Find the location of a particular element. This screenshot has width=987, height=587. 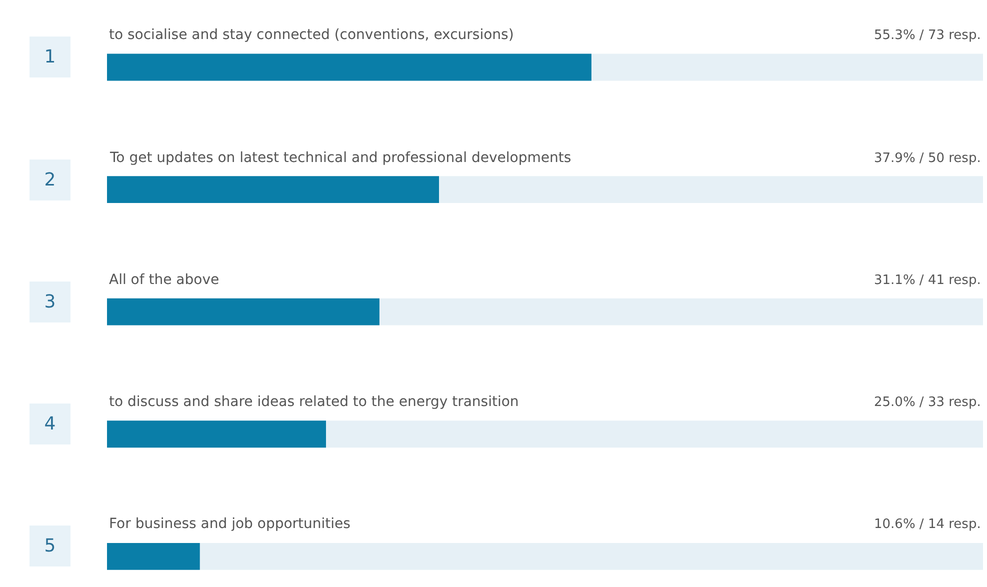

text: 1 is located at coordinates (50, 57).